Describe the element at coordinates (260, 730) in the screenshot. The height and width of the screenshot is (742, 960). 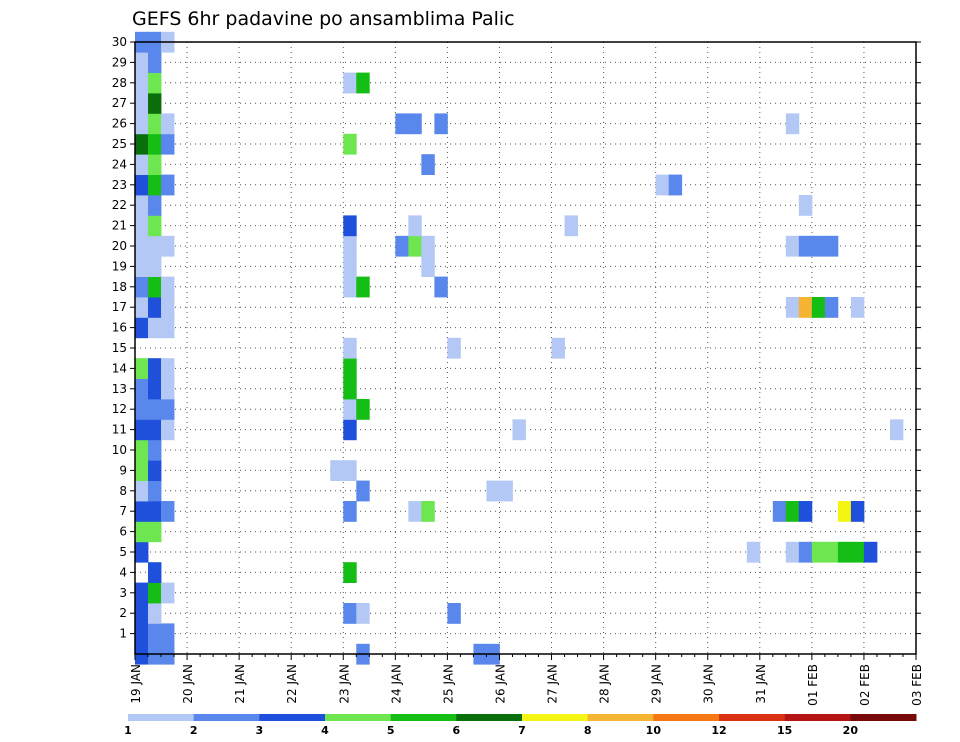
I see `colorbar-label: 3` at that location.